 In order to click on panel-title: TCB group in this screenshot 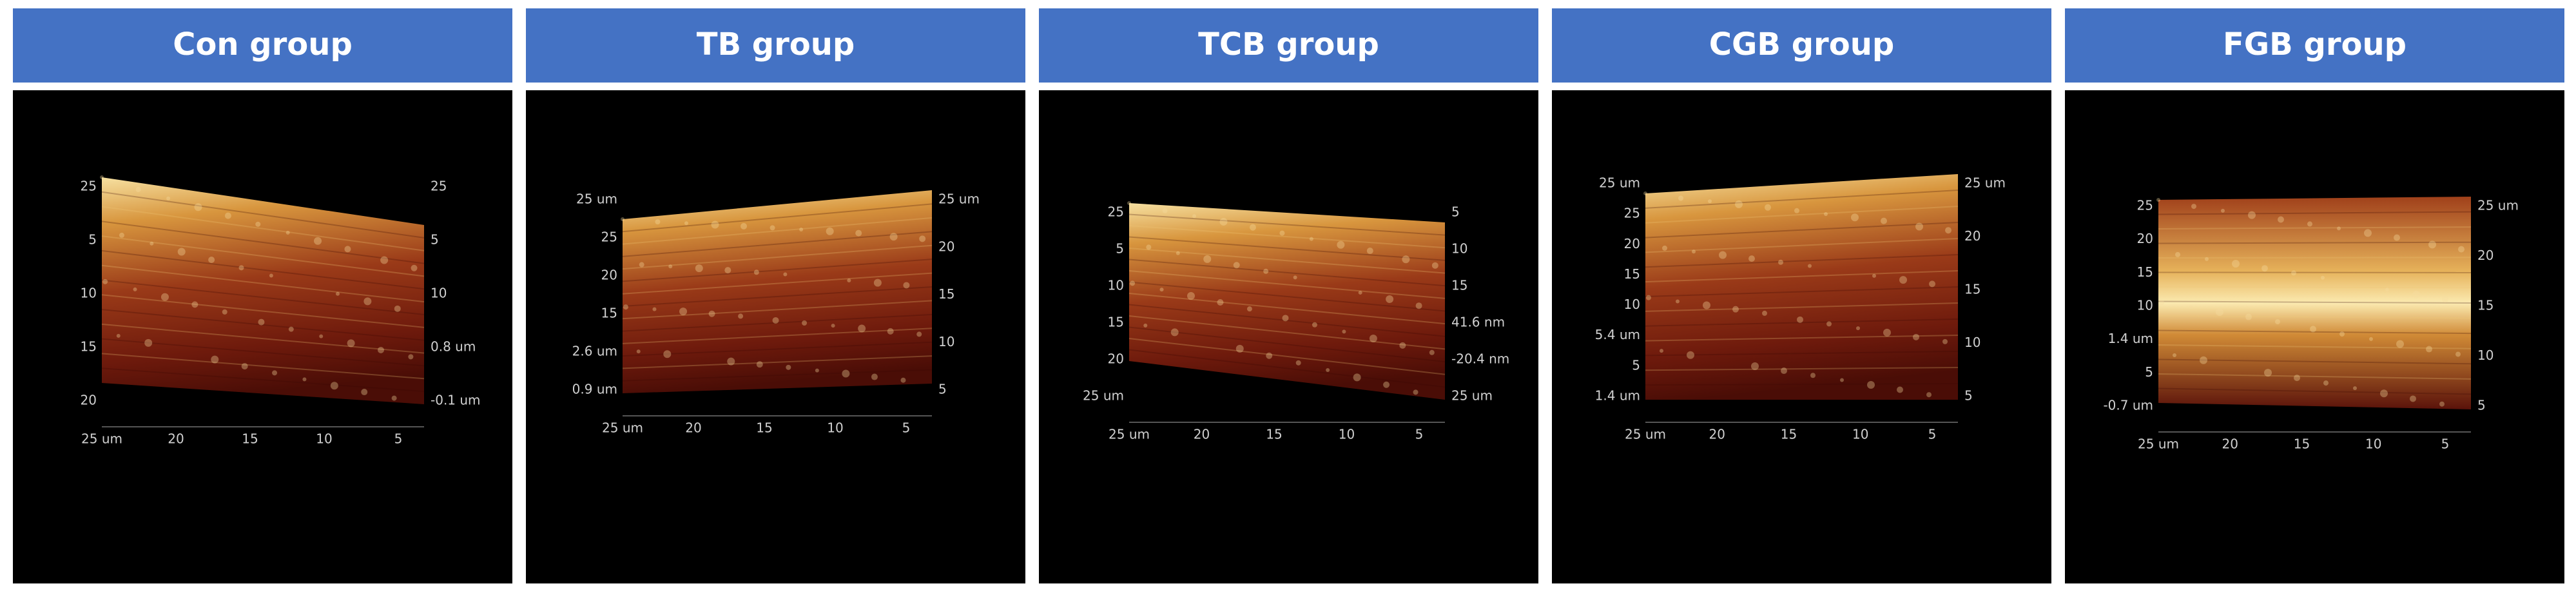, I will do `click(1288, 44)`.